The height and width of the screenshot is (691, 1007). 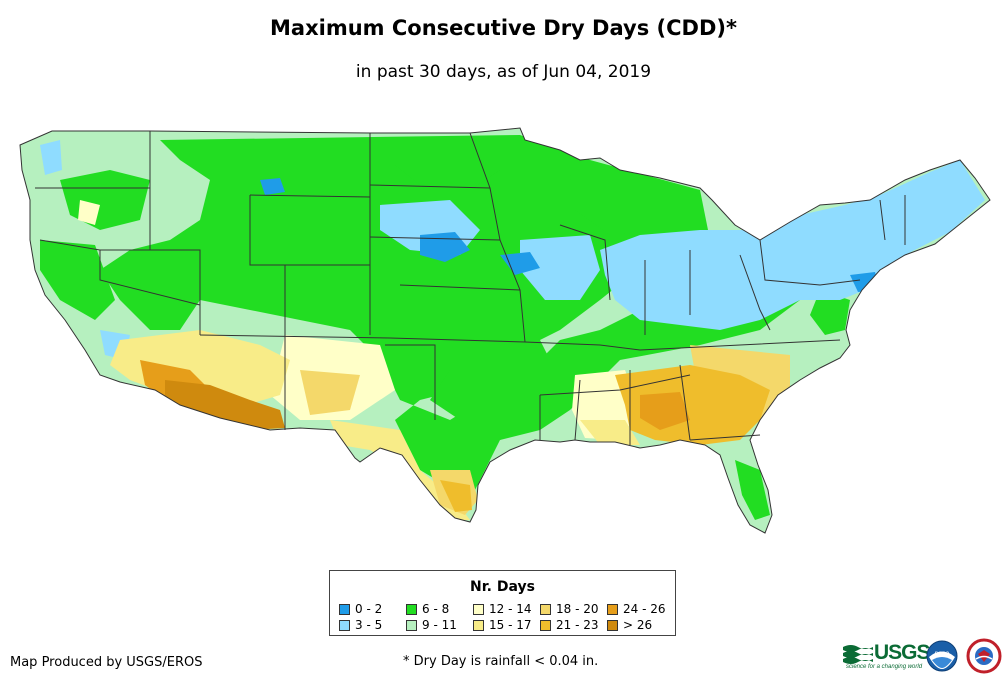 I want to click on legend-label: 6 - 8, so click(x=436, y=609).